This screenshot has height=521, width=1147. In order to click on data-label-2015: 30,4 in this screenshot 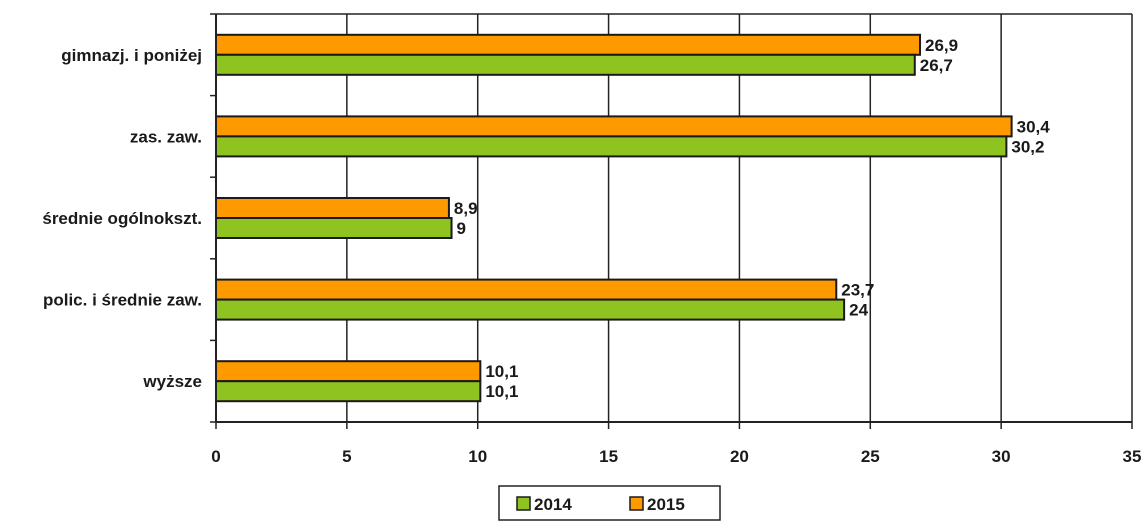, I will do `click(1034, 126)`.